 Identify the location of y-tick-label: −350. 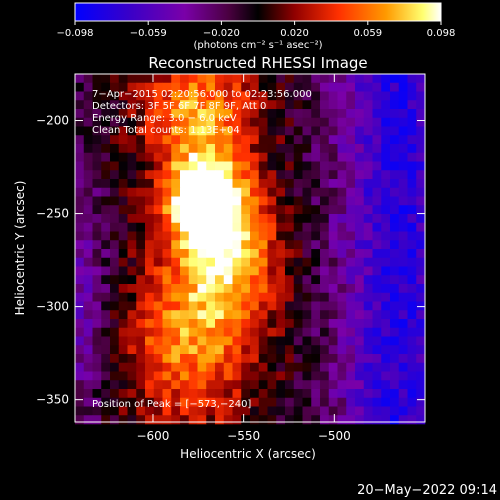
(52, 400).